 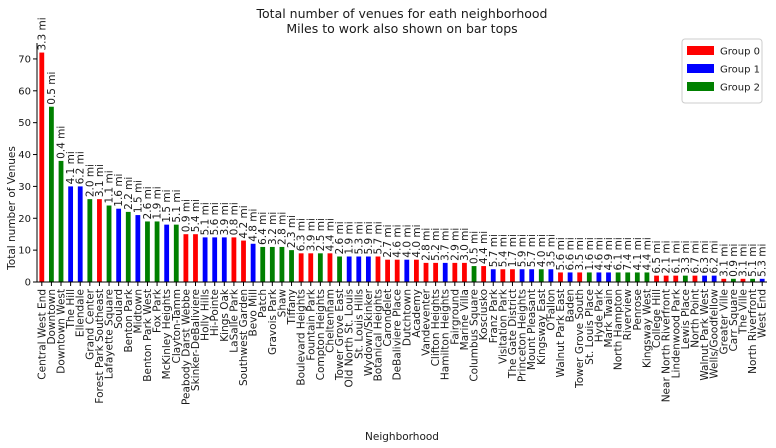 I want to click on bar-top-label: 6.6 mi, so click(x=571, y=253).